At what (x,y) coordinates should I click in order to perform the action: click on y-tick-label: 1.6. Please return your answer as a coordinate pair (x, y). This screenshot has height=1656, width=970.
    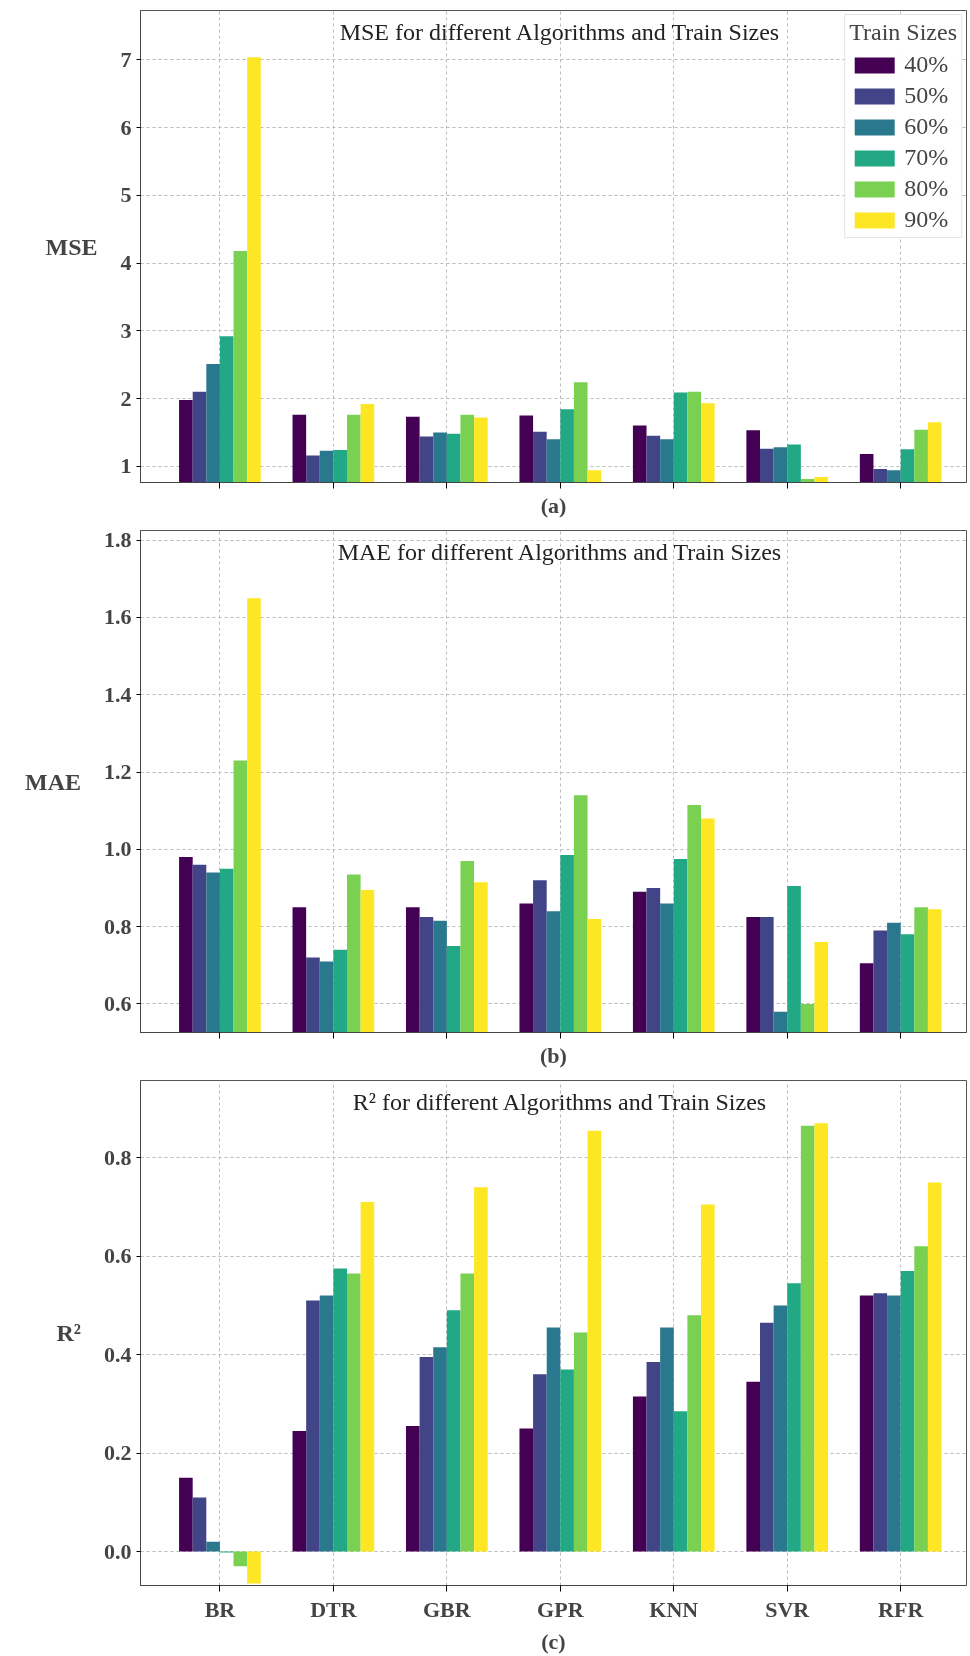
    Looking at the image, I should click on (118, 617).